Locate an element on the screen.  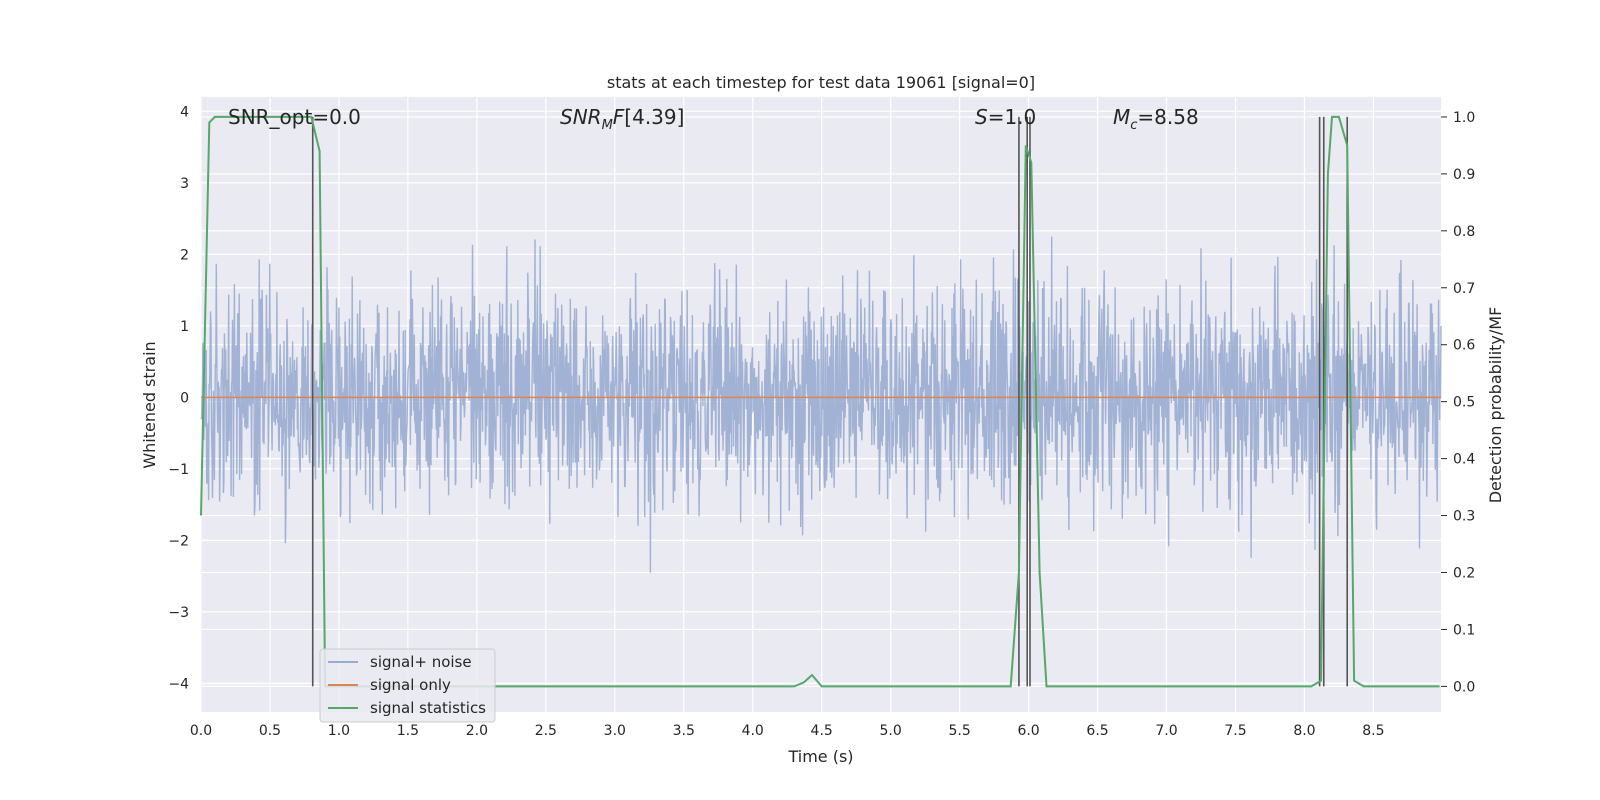
y-left-tick-label: 3 is located at coordinates (184, 184).